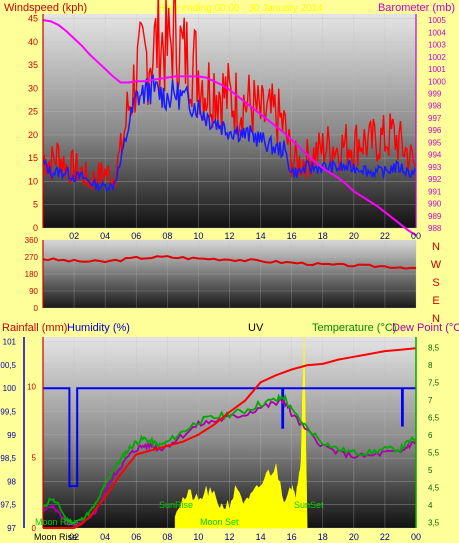  Describe the element at coordinates (230, 274) in the screenshot. I see `direction-grid` at that location.